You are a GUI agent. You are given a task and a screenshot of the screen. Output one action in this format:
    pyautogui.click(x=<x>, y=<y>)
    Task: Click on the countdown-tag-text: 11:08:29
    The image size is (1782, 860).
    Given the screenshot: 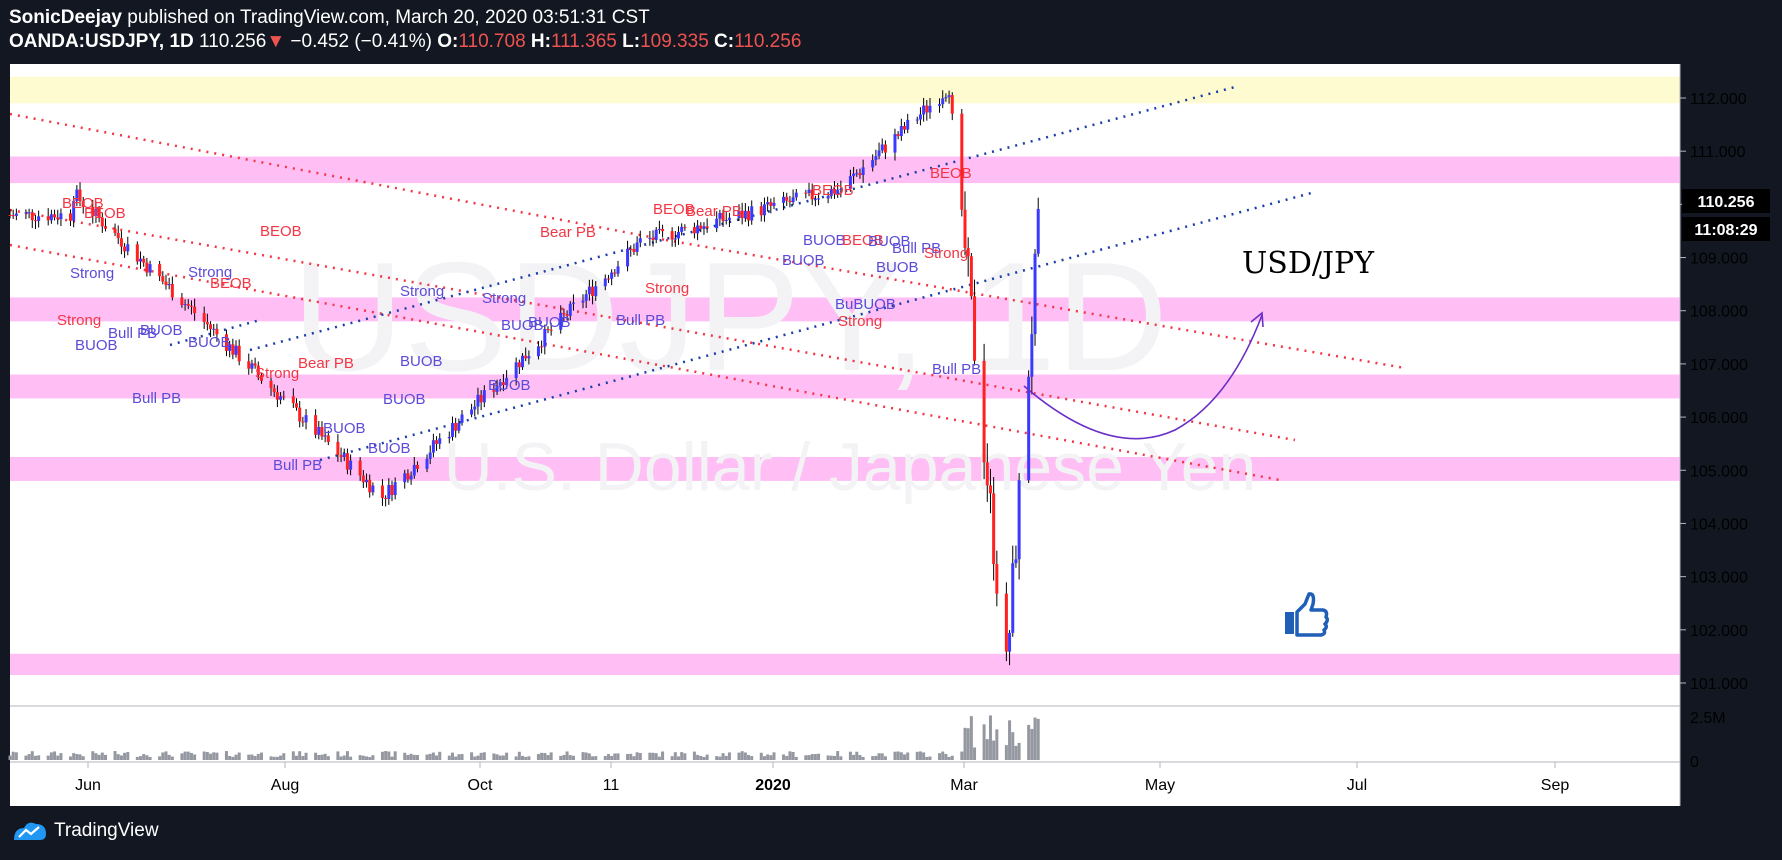 What is the action you would take?
    pyautogui.click(x=1725, y=230)
    